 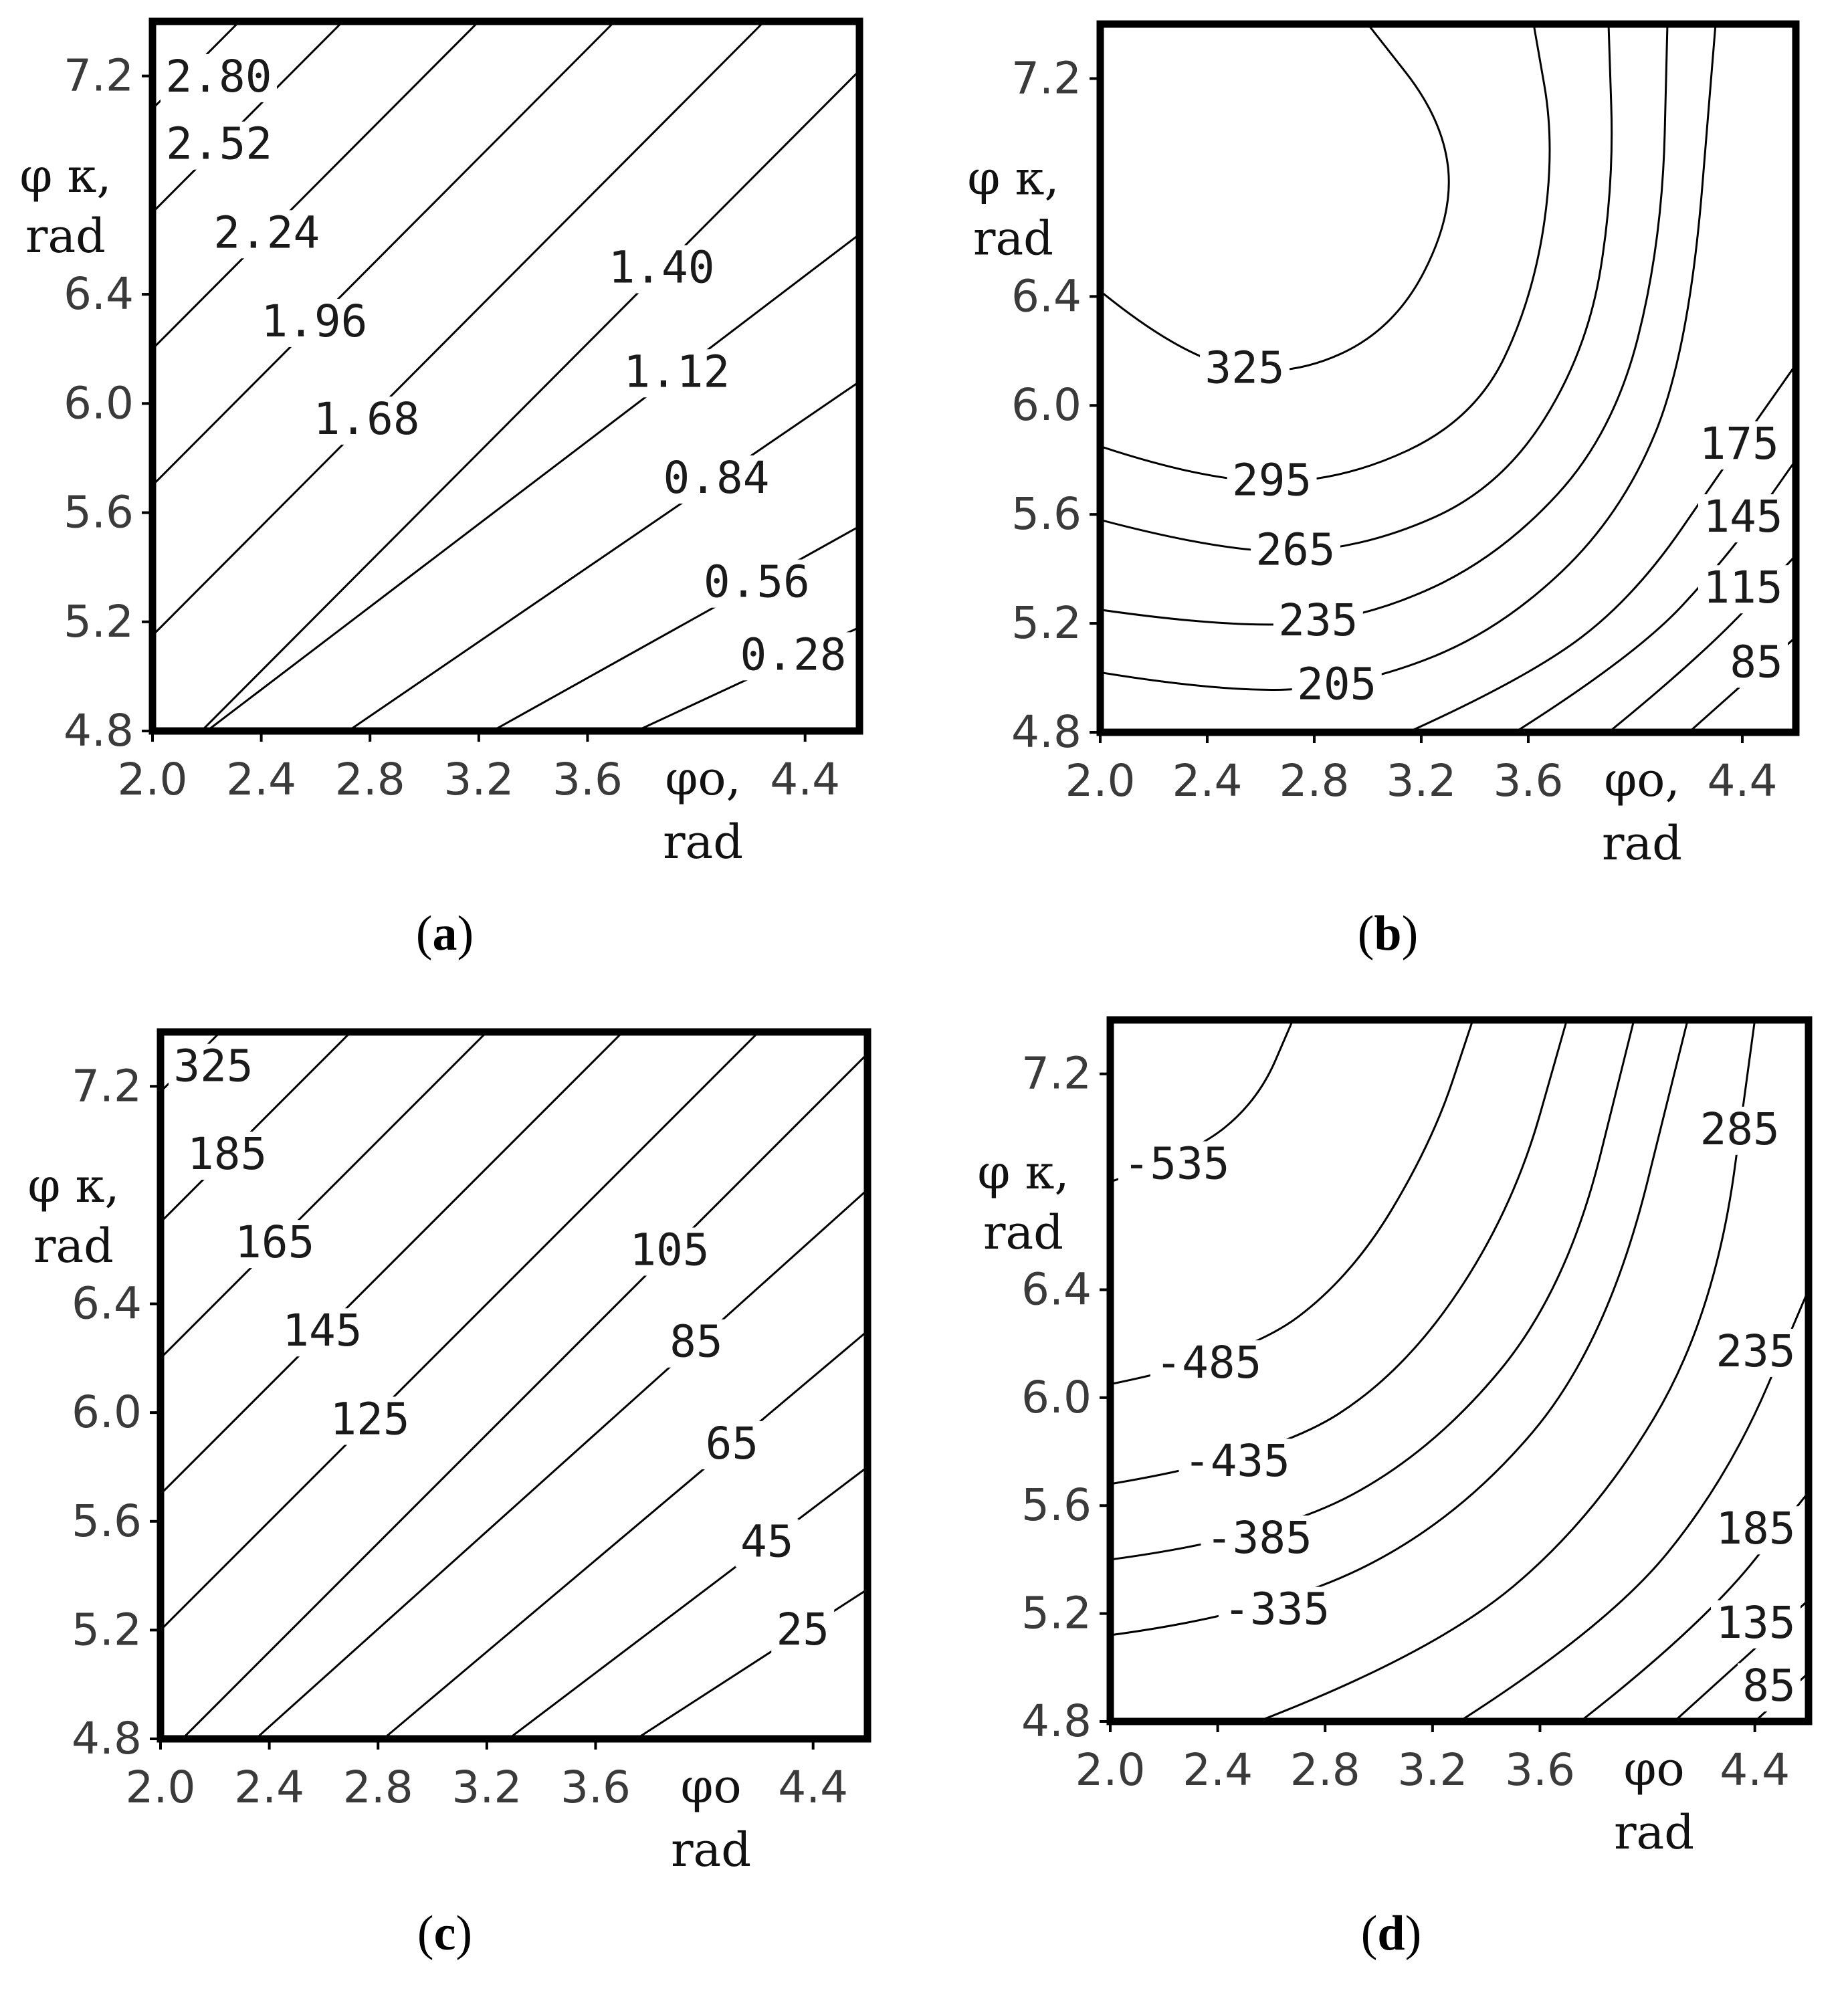 What do you see at coordinates (676, 371) in the screenshot?
I see `contour-label: 1.12` at bounding box center [676, 371].